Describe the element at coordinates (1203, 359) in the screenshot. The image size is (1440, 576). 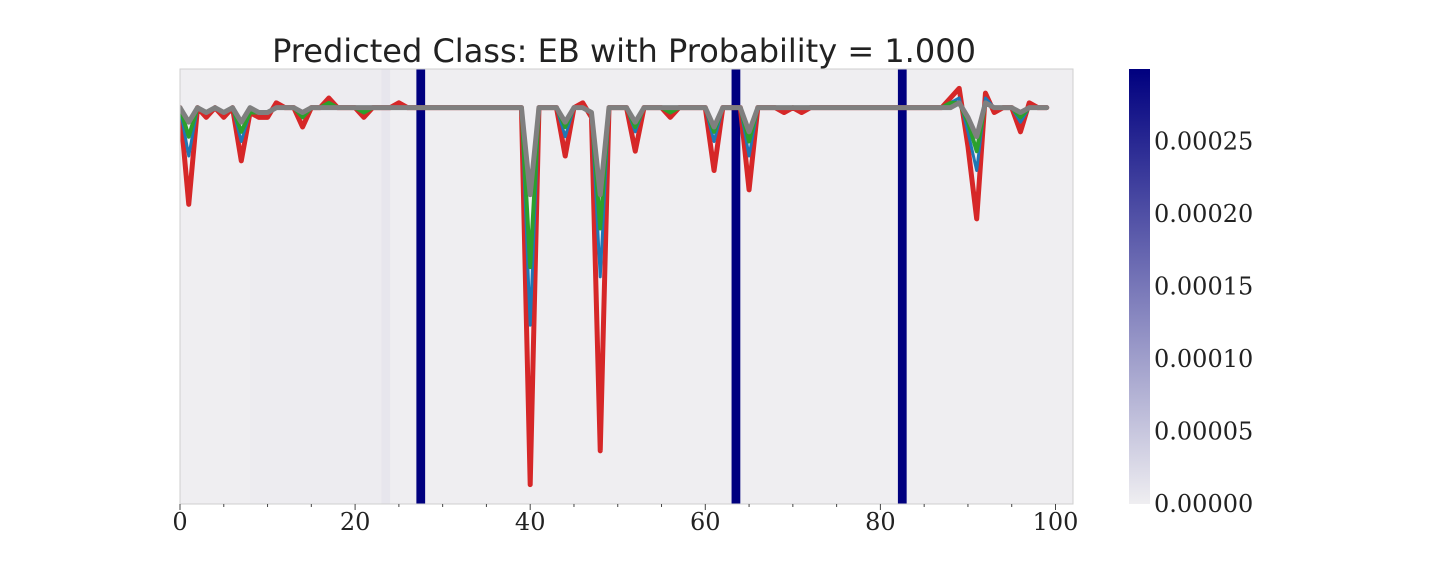
I see `colorbar-tick-label: 0.00010` at that location.